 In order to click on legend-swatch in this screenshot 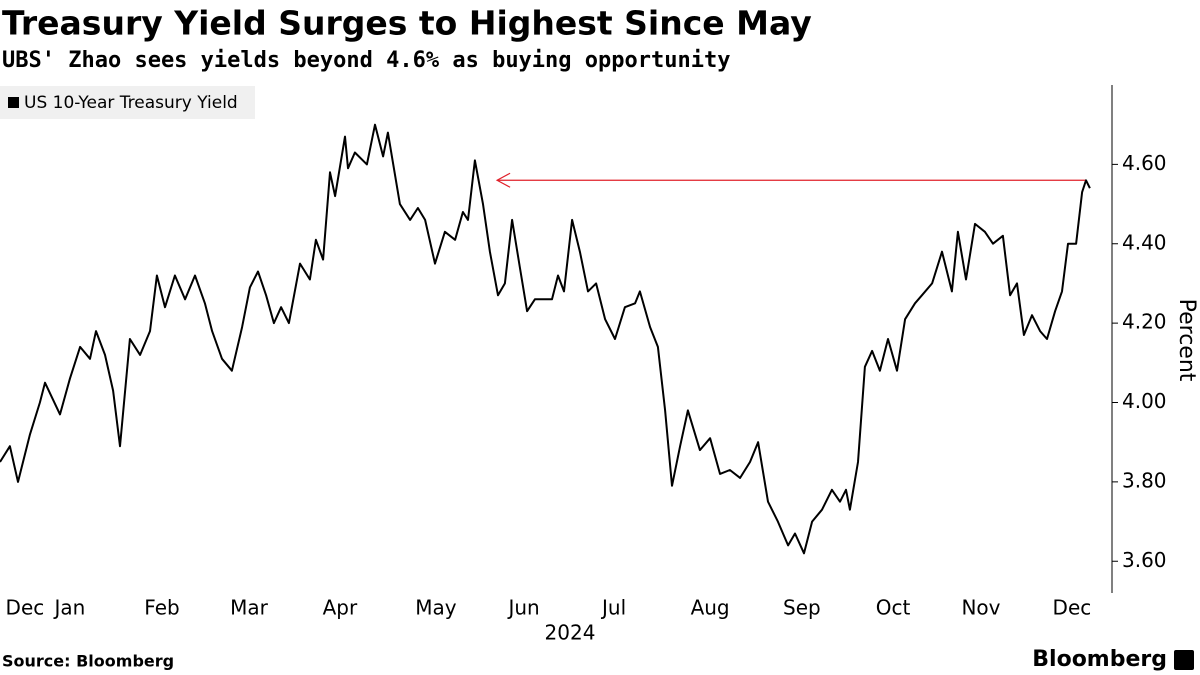, I will do `click(13, 102)`.